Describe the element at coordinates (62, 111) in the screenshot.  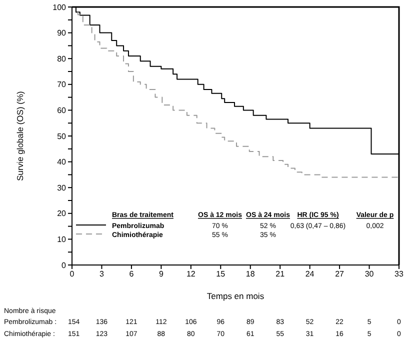
I see `y-tick-label: 60` at that location.